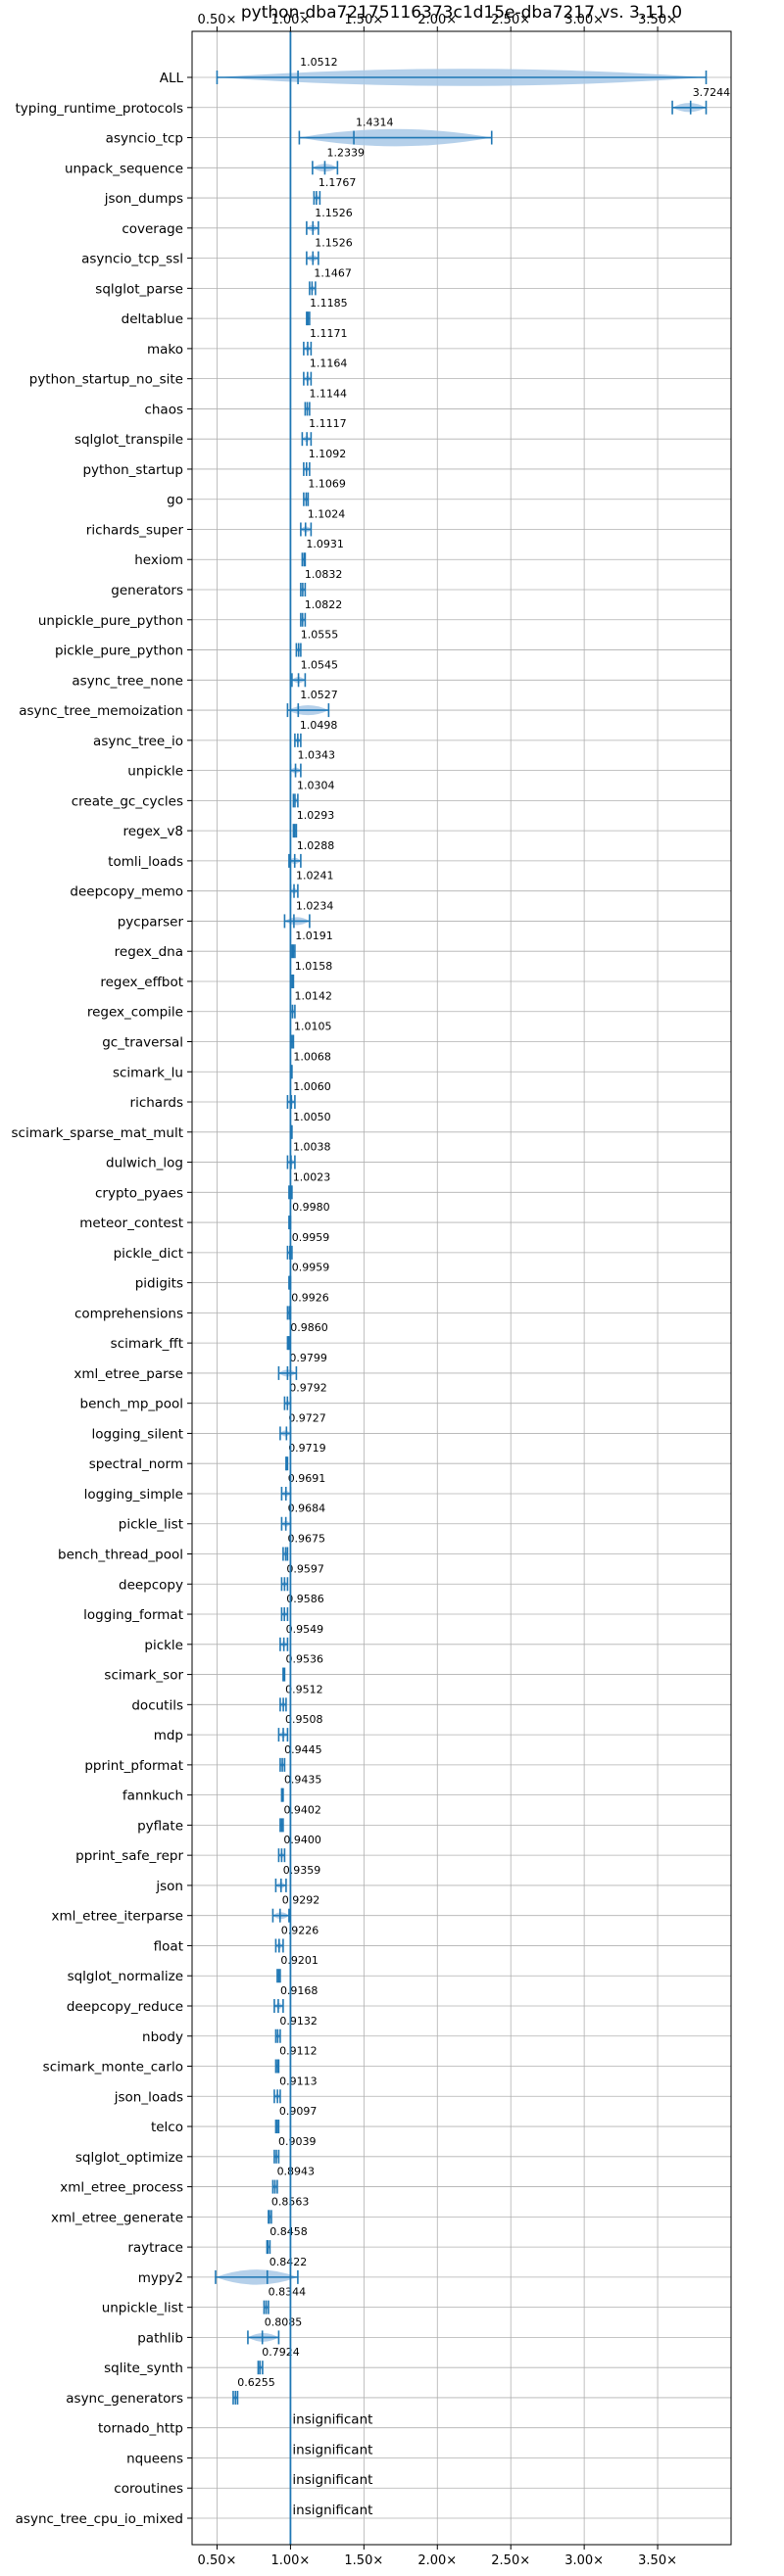  What do you see at coordinates (129, 2158) in the screenshot?
I see `y-category-label: sqlglot_optimize` at bounding box center [129, 2158].